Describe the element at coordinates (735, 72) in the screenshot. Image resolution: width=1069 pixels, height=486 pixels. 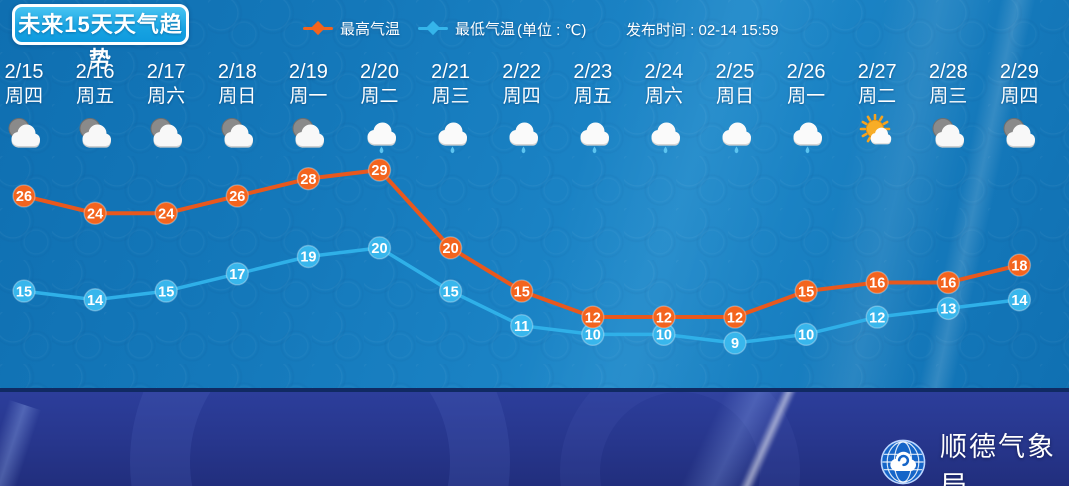
I see `day-date: 2/25` at that location.